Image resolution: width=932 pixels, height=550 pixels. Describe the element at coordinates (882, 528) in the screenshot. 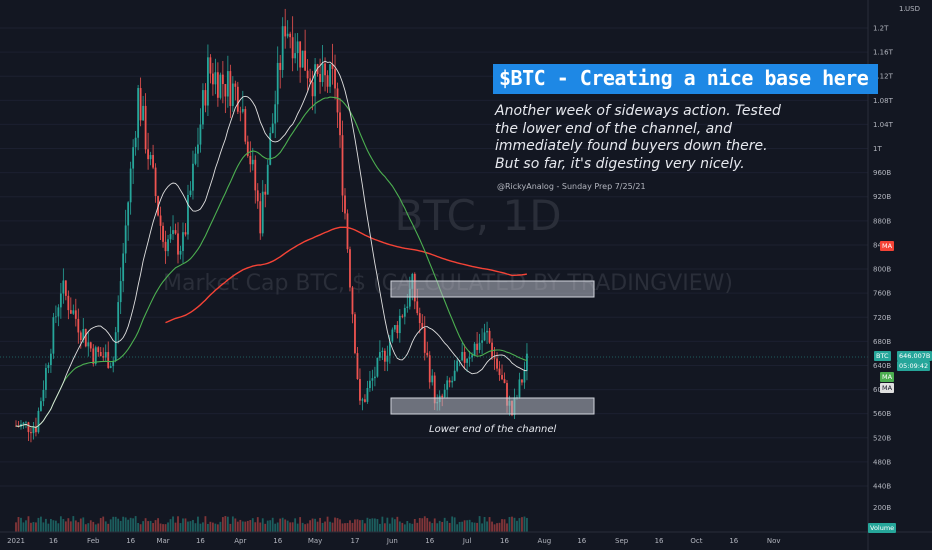

I see `volume-tag: Volume` at that location.